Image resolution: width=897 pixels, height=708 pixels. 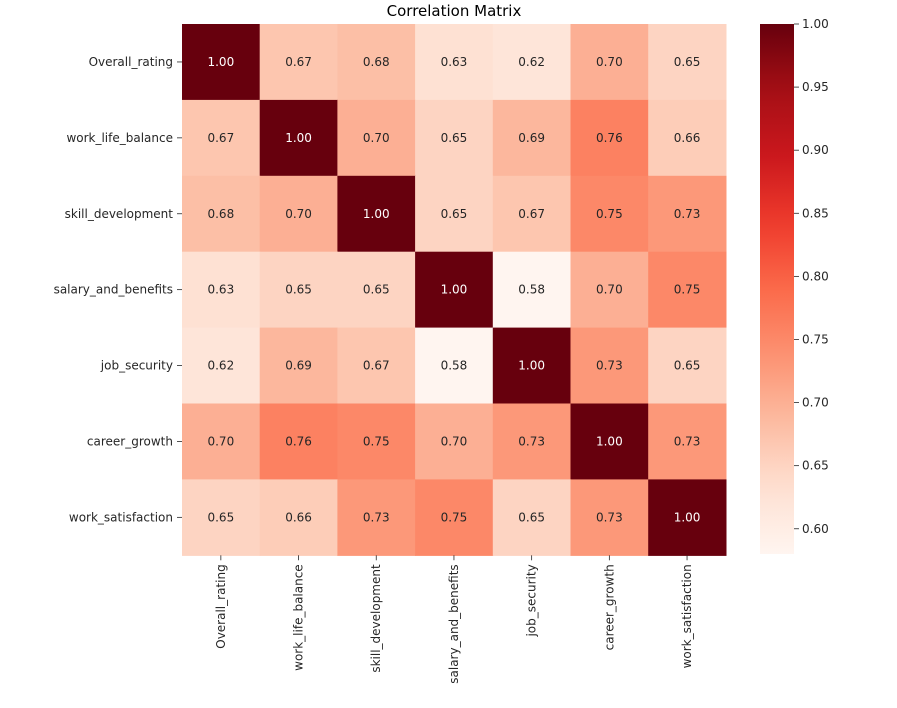 I want to click on cell-annotation-r5-c1: 0.76, so click(x=298, y=441).